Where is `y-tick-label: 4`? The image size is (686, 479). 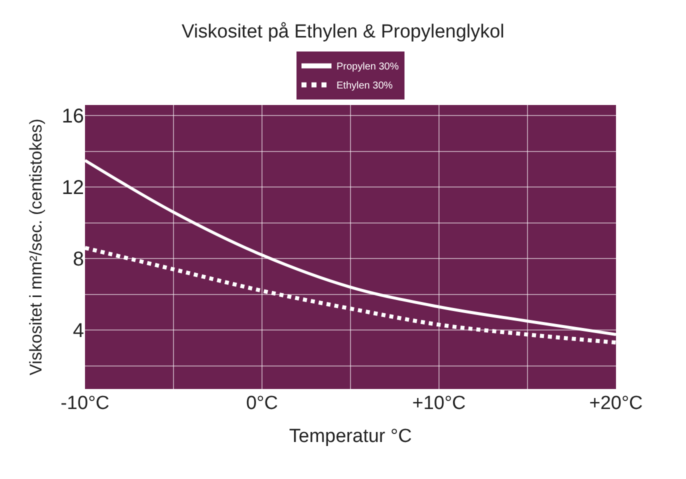 y-tick-label: 4 is located at coordinates (78, 331).